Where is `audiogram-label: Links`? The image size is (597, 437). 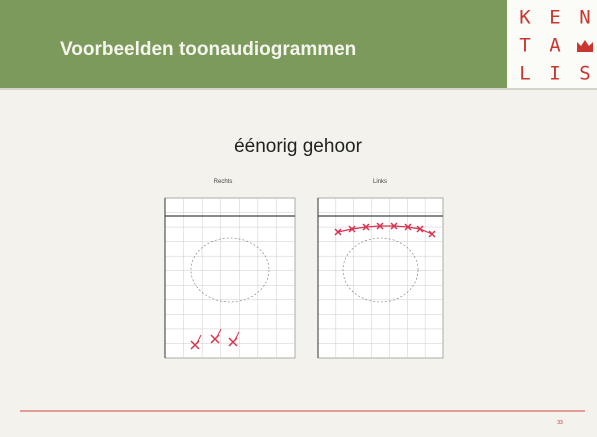 audiogram-label: Links is located at coordinates (380, 182).